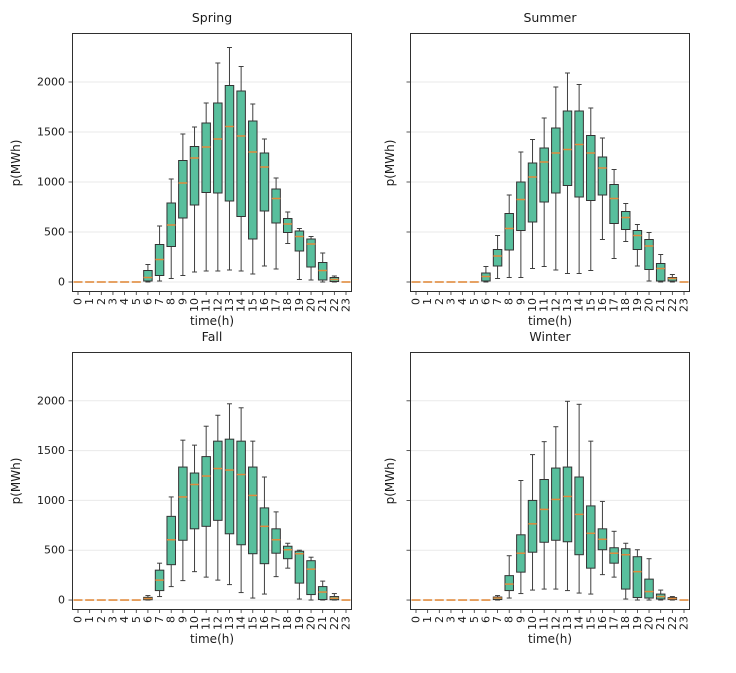 The image size is (736, 673). I want to click on y-axis-label: p(MWh), so click(390, 162).